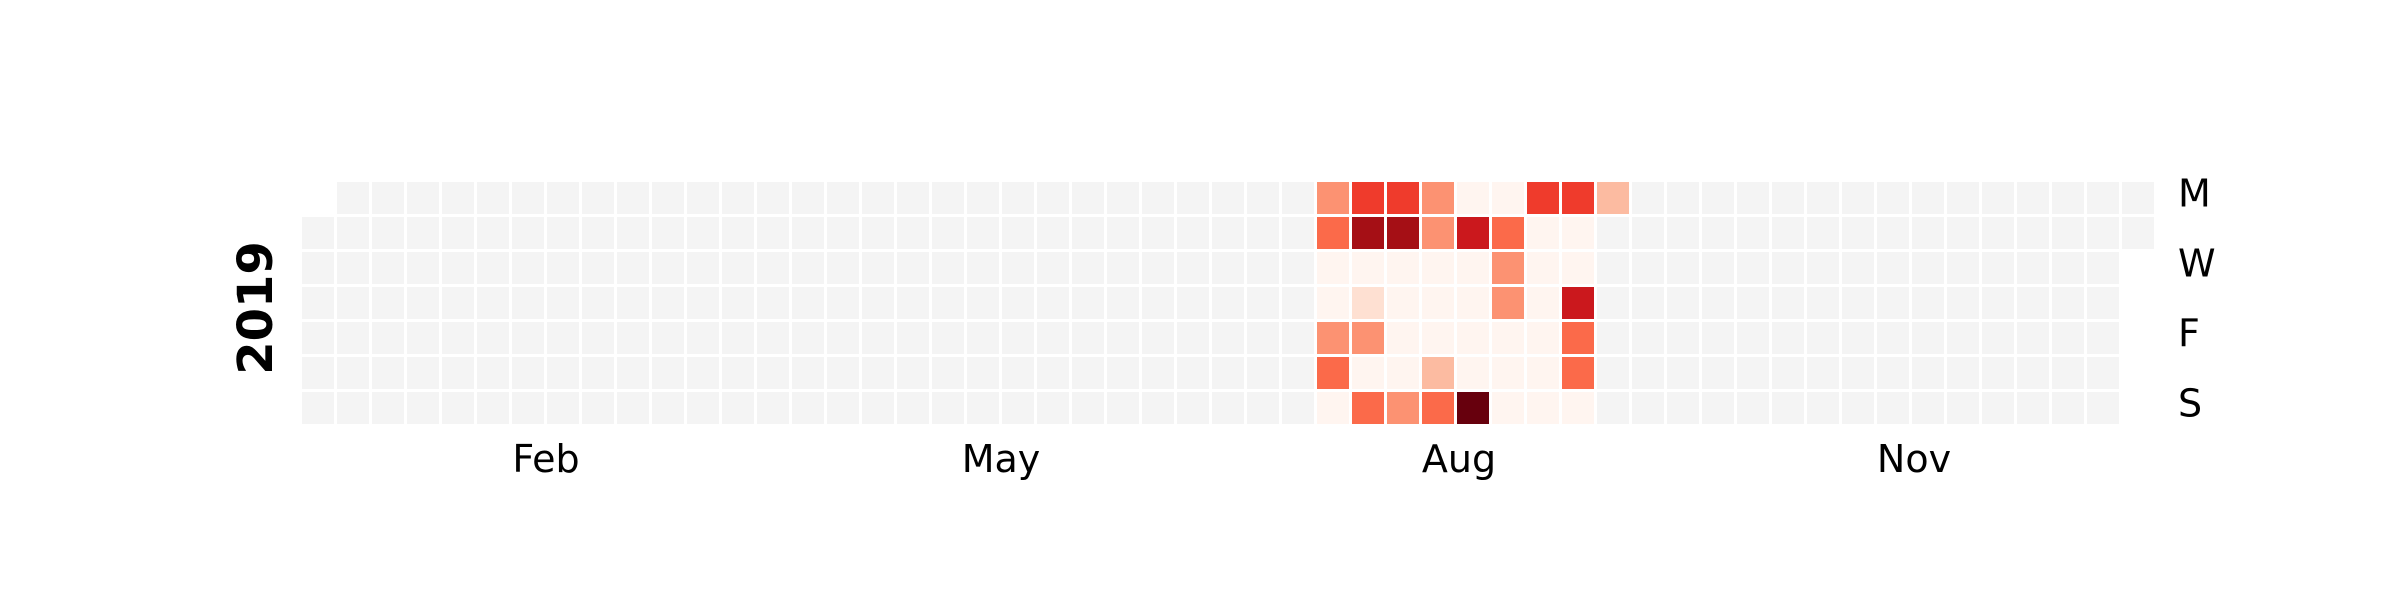 This screenshot has height=604, width=2400. What do you see at coordinates (2194, 194) in the screenshot?
I see `weekday-label-monday: M` at bounding box center [2194, 194].